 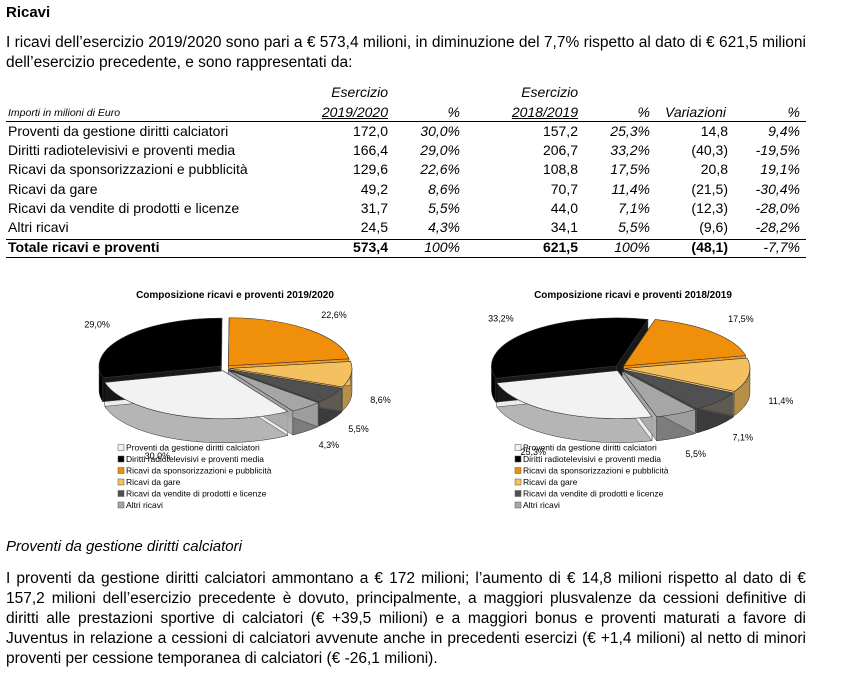 I want to click on table-cell: 34,1, so click(x=564, y=227).